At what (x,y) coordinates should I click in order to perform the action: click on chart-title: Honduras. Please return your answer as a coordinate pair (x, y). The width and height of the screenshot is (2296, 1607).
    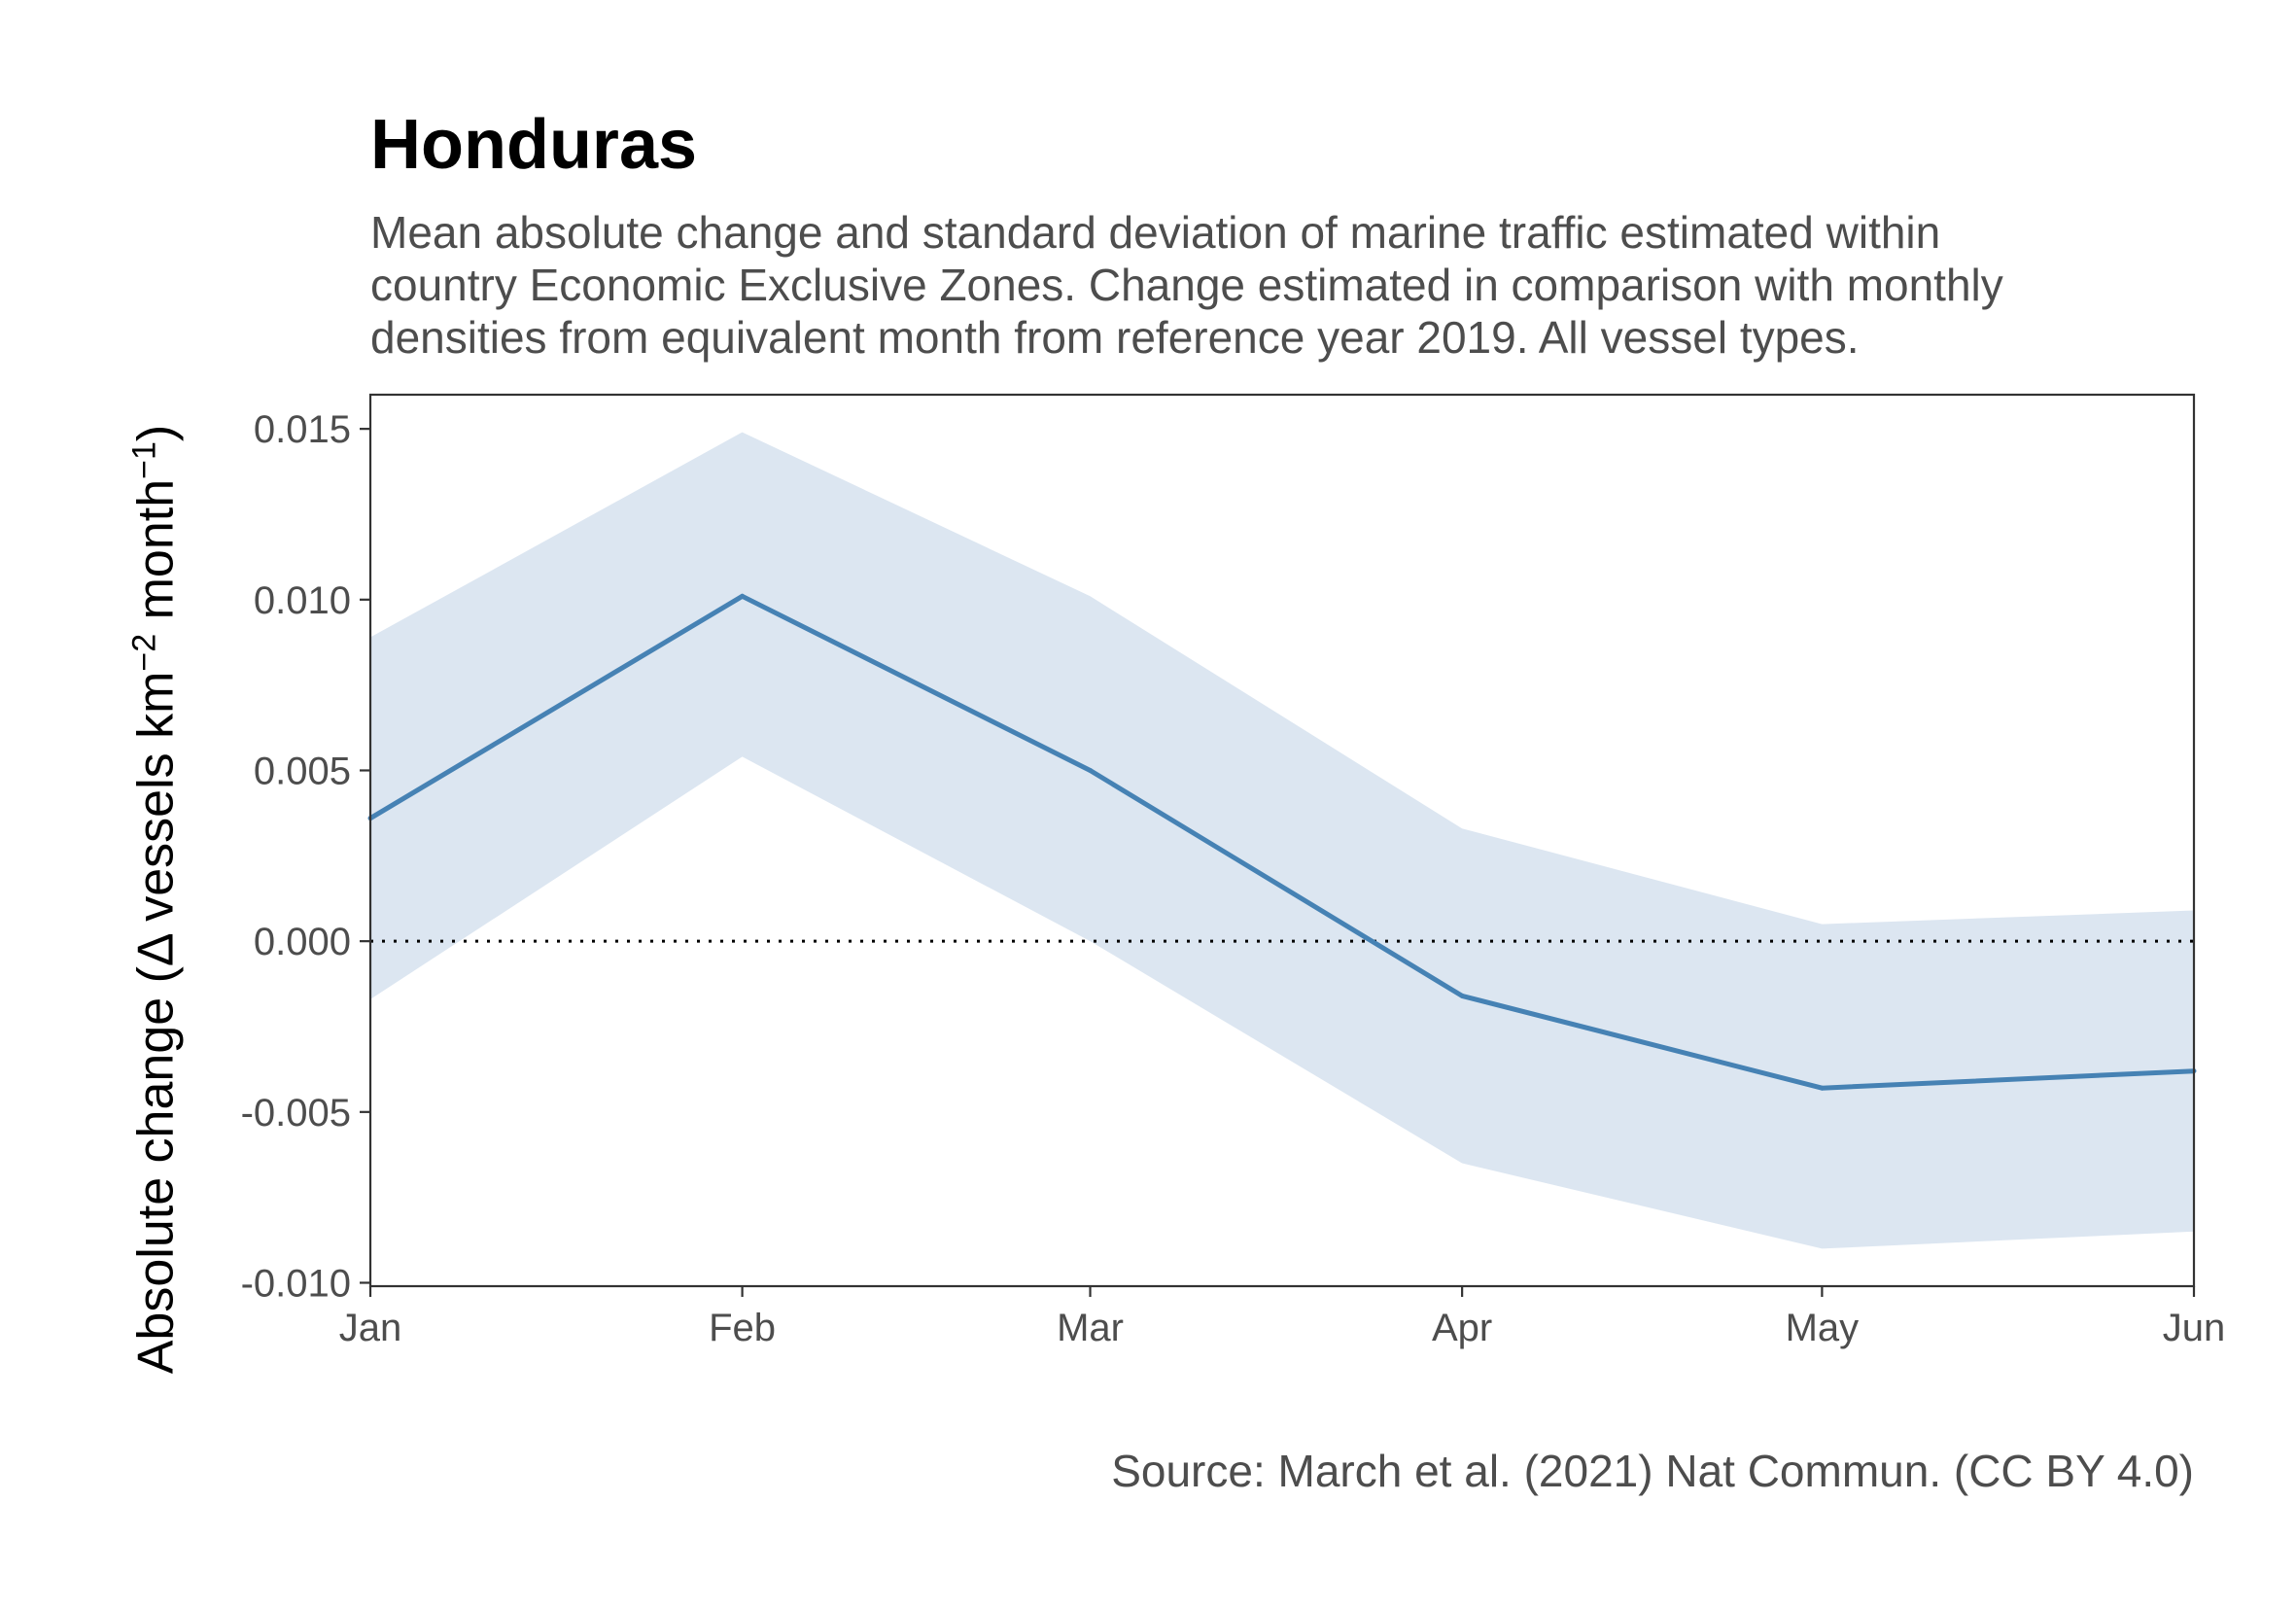
    Looking at the image, I should click on (534, 145).